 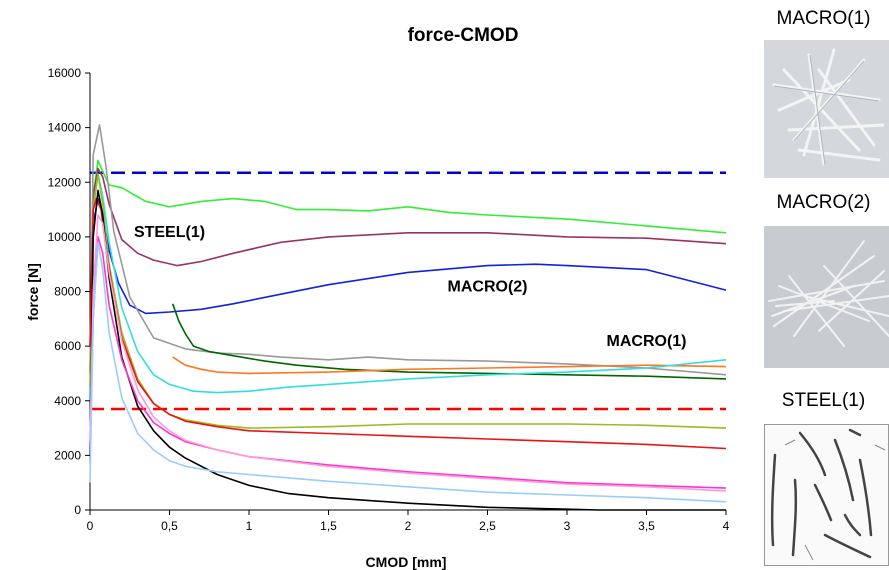 What do you see at coordinates (67, 401) in the screenshot?
I see `y-tick-label: 4000` at bounding box center [67, 401].